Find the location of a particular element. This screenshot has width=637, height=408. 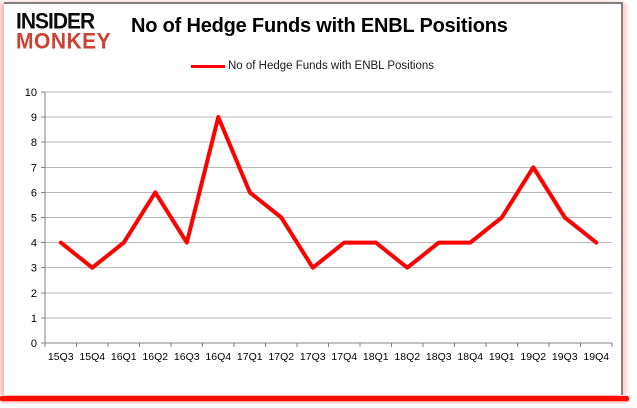

insider-monkey-logo: INSIDER MONKEY is located at coordinates (64, 31).